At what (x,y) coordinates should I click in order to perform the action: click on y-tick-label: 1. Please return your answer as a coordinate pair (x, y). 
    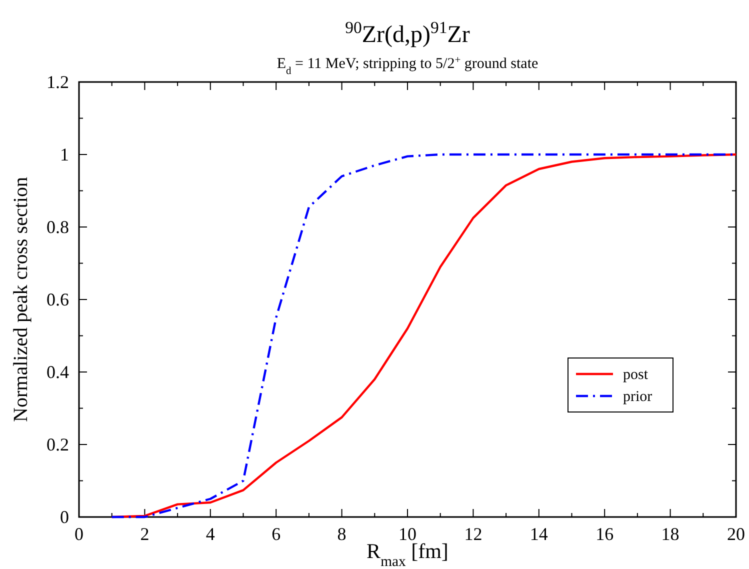
    Looking at the image, I should click on (64, 154).